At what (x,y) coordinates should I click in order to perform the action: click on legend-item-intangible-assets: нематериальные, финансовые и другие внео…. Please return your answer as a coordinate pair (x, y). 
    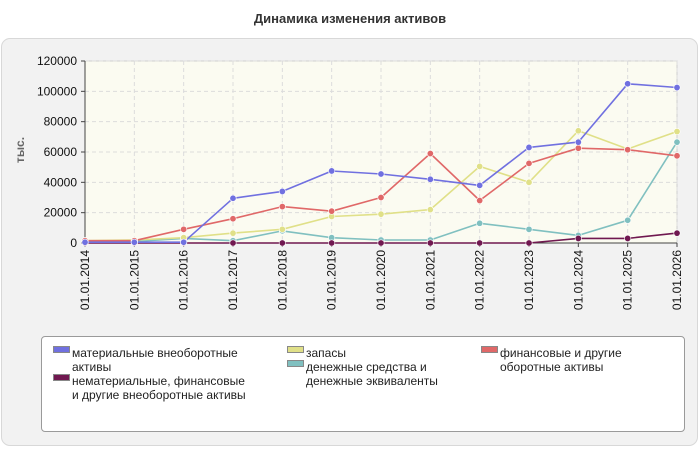
    Looking at the image, I should click on (153, 388).